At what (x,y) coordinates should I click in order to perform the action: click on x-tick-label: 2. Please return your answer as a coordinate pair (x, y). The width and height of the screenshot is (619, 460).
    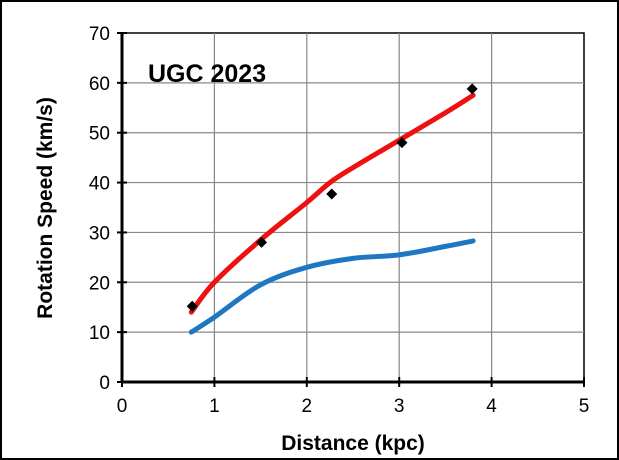
    Looking at the image, I should click on (307, 406).